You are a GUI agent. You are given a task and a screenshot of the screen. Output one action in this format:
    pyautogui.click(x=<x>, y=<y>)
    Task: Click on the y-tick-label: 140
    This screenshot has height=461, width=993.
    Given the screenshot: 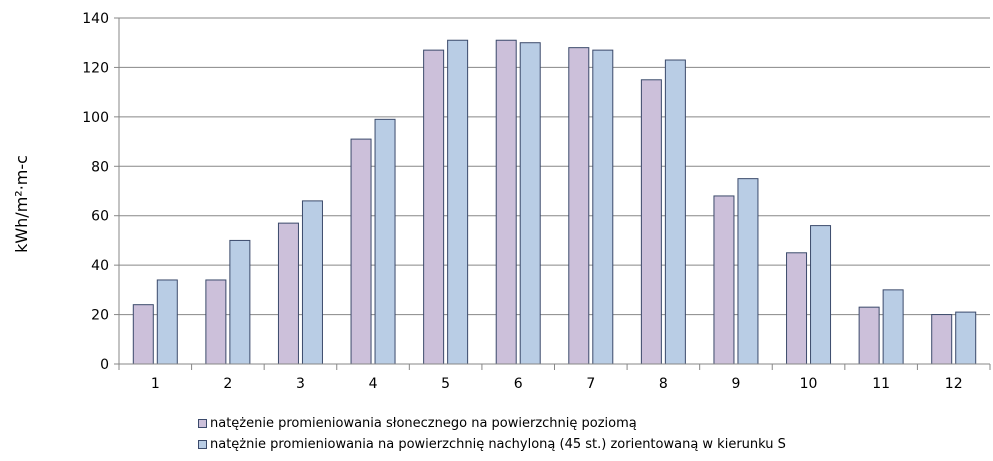 What is the action you would take?
    pyautogui.click(x=95, y=19)
    